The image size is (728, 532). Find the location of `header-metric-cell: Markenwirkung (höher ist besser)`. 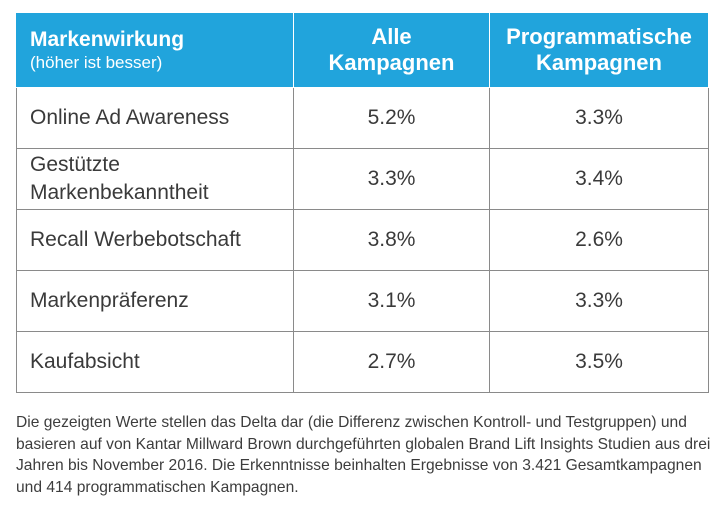

header-metric-cell: Markenwirkung (höher ist besser) is located at coordinates (155, 50).